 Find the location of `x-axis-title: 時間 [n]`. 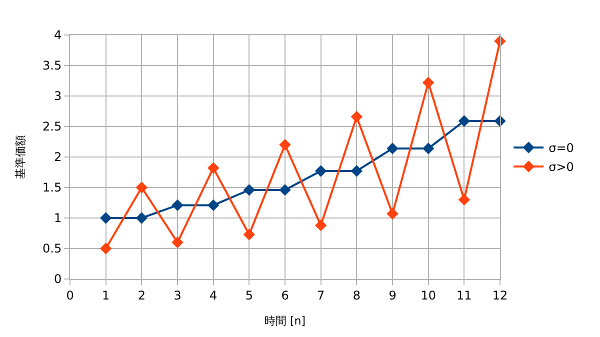

x-axis-title: 時間 [n] is located at coordinates (285, 321).